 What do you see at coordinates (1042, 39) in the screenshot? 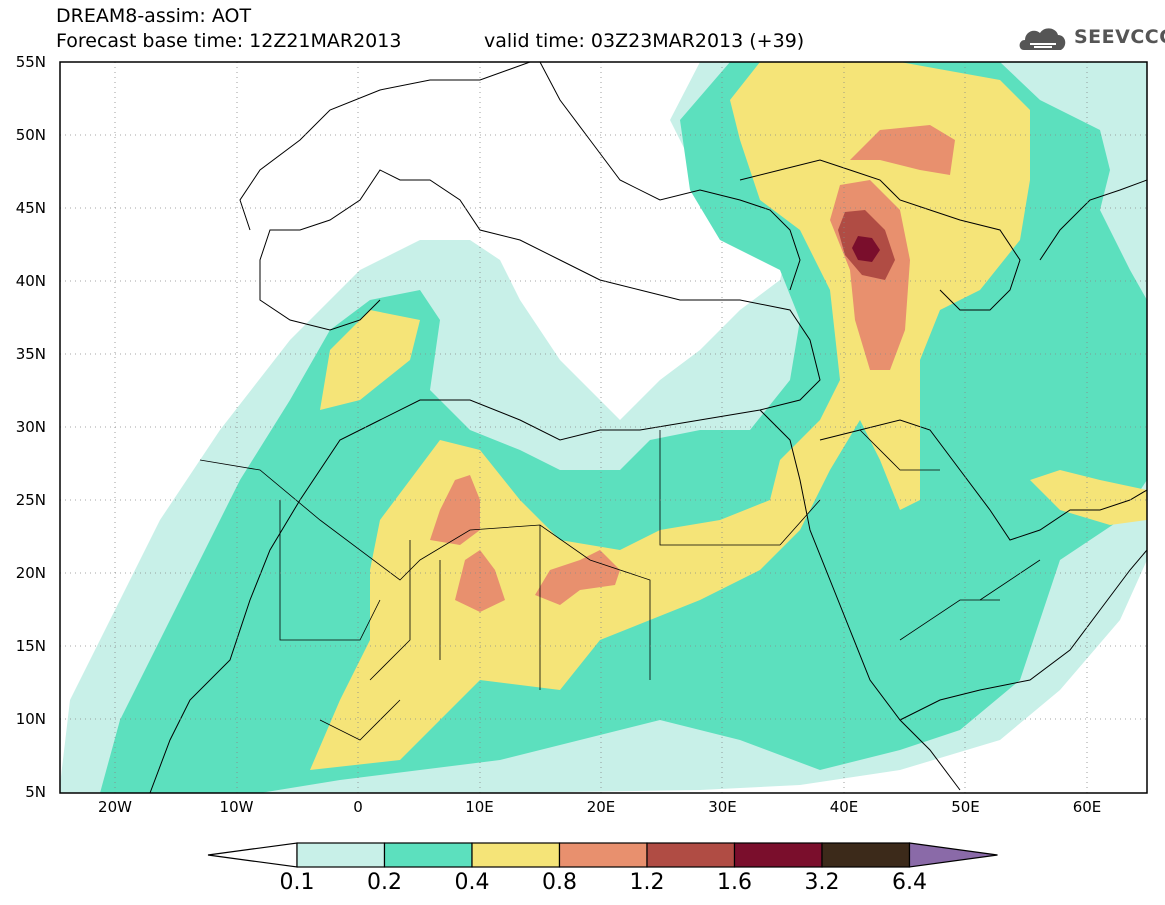
I see `cloud-icon` at bounding box center [1042, 39].